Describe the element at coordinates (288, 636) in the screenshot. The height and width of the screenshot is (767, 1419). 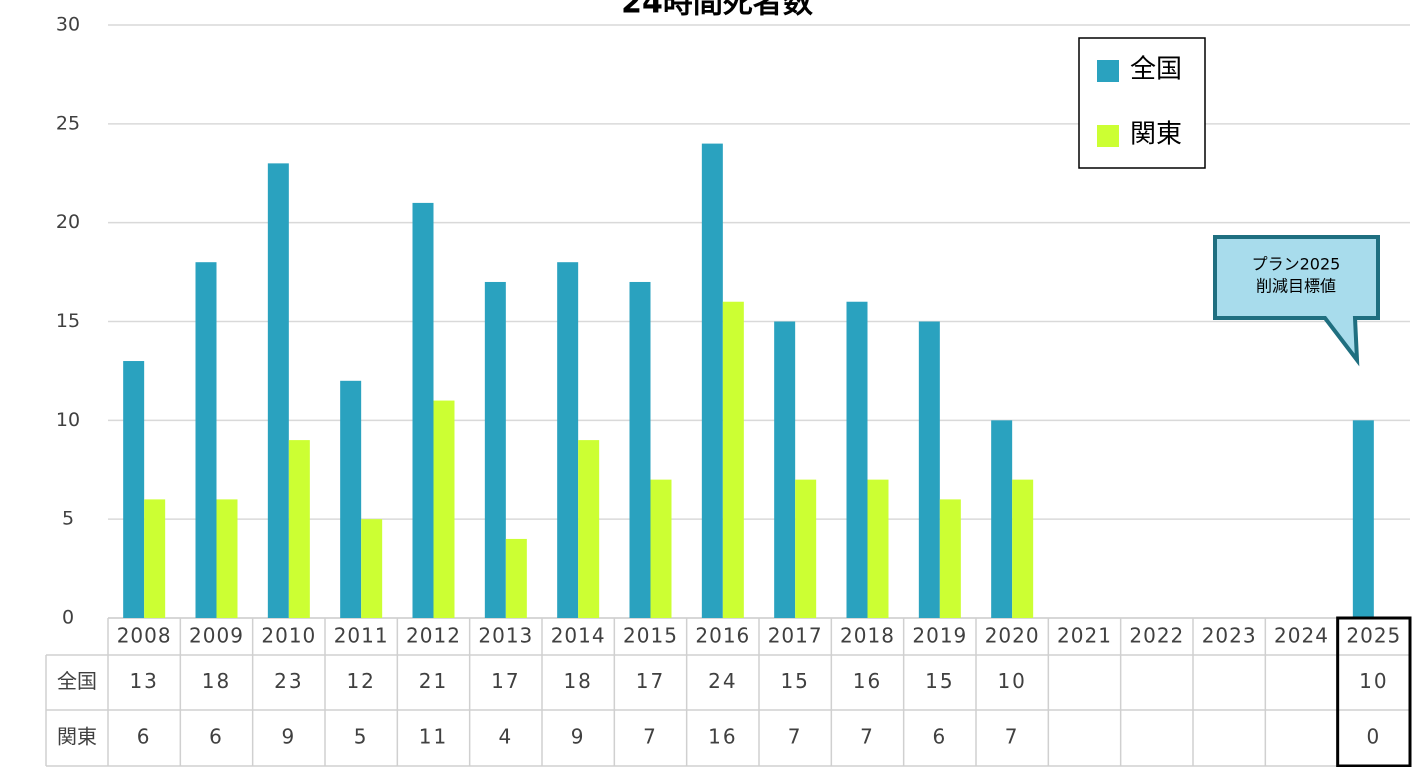
I see `x-tick-label: 2010` at that location.